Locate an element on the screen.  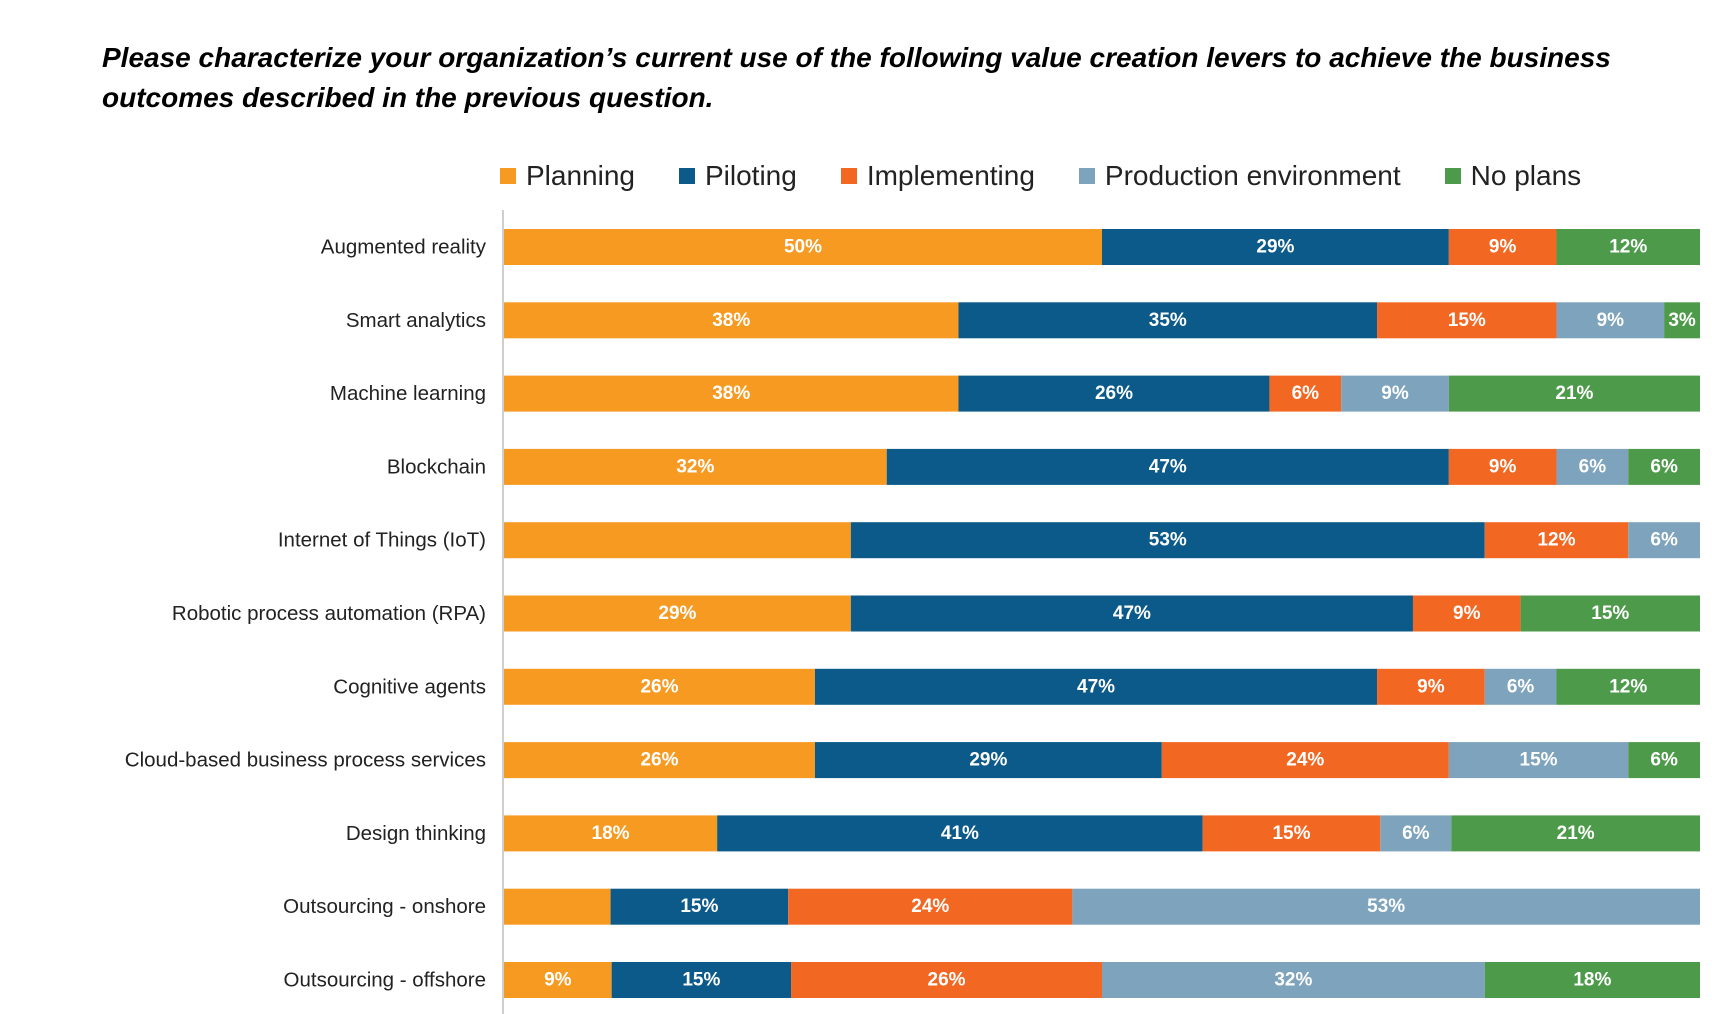
data-label: 35% is located at coordinates (1168, 320).